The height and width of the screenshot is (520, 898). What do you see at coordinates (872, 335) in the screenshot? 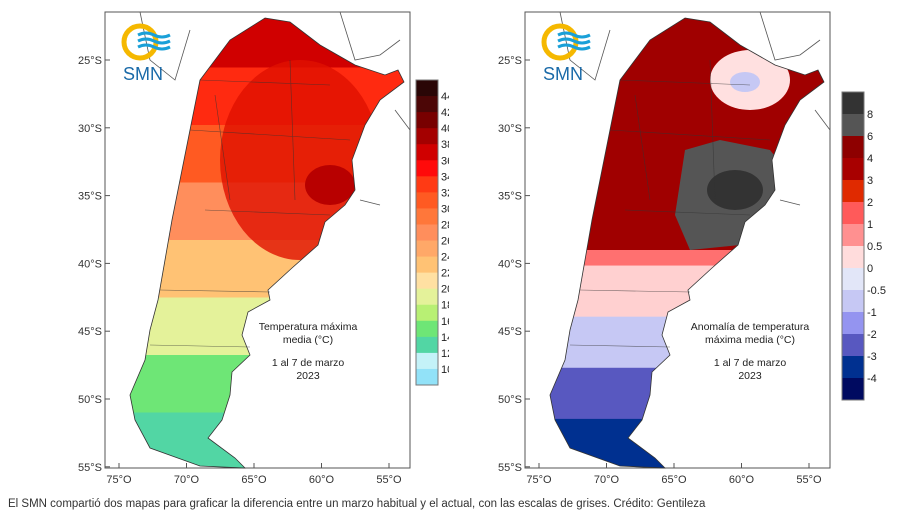
I see `legend-label: -2` at bounding box center [872, 335].